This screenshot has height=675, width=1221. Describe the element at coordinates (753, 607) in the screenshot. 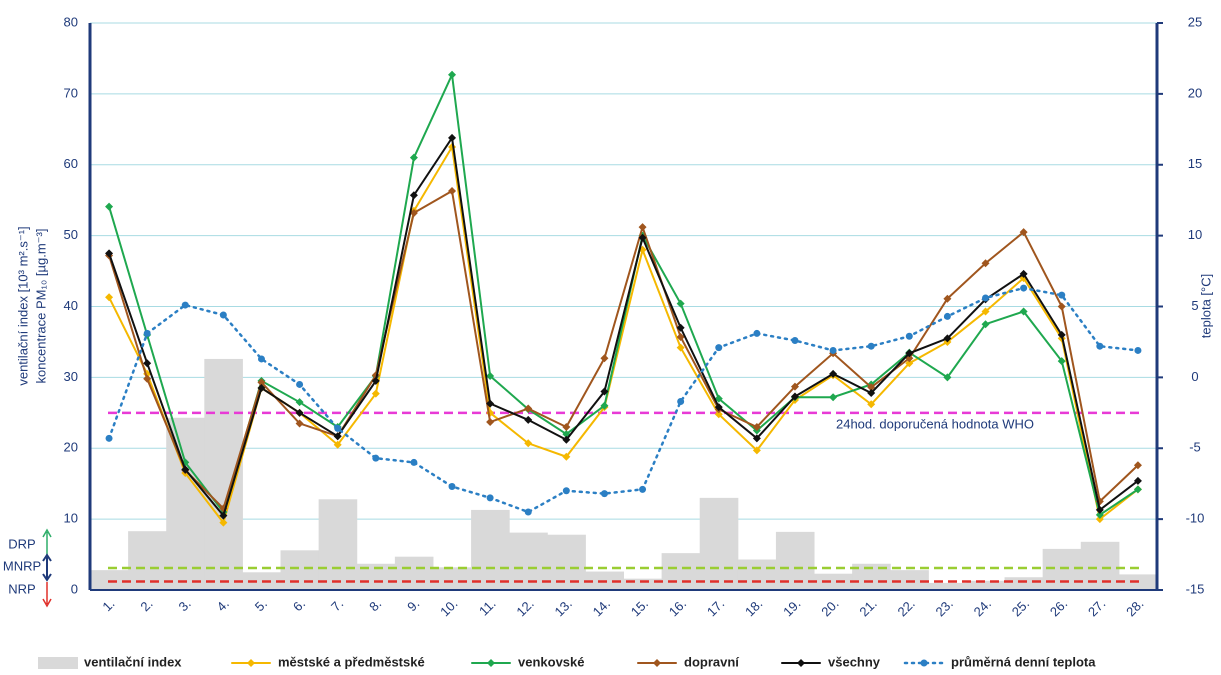

I see `x-tick-label: 18.` at that location.